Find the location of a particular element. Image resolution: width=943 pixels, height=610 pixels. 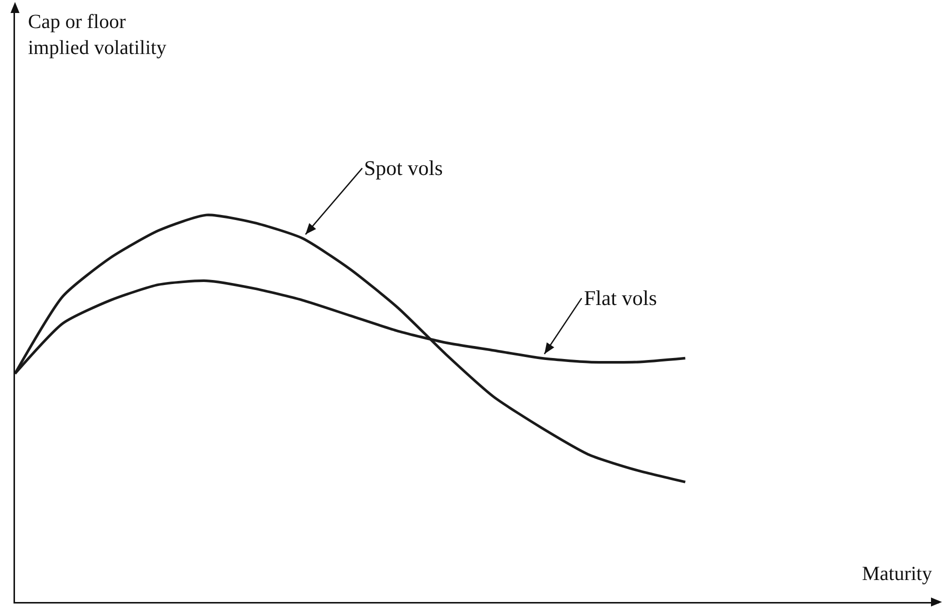

text: Maturity is located at coordinates (897, 574).